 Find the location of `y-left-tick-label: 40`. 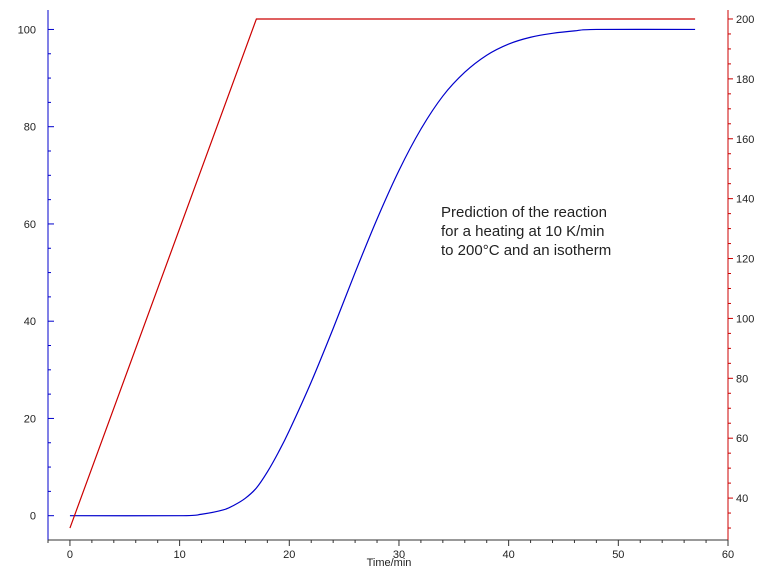

y-left-tick-label: 40 is located at coordinates (30, 322).